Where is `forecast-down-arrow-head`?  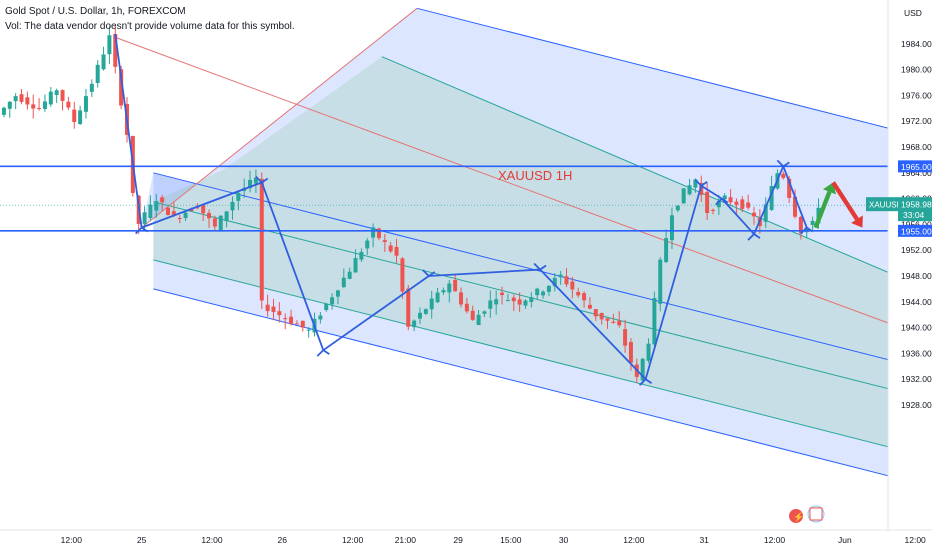 forecast-down-arrow-head is located at coordinates (857, 221).